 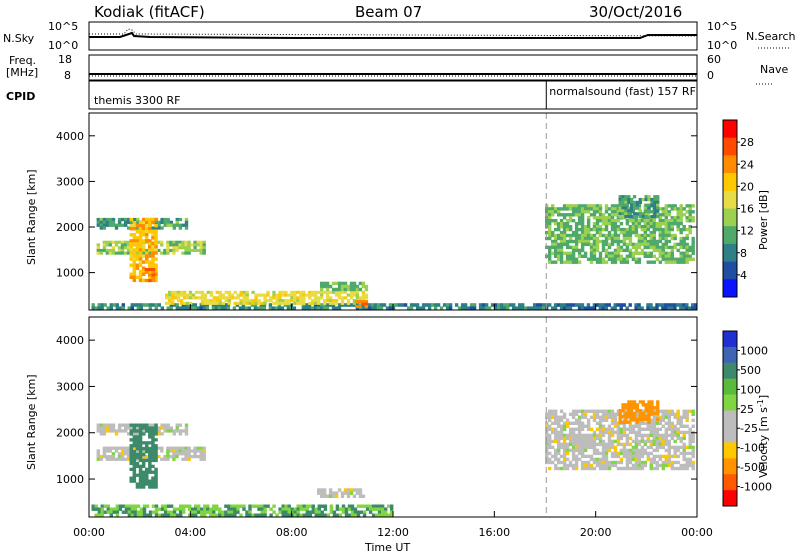 What do you see at coordinates (70, 136) in the screenshot?
I see `power-ytick-label: 4000` at bounding box center [70, 136].